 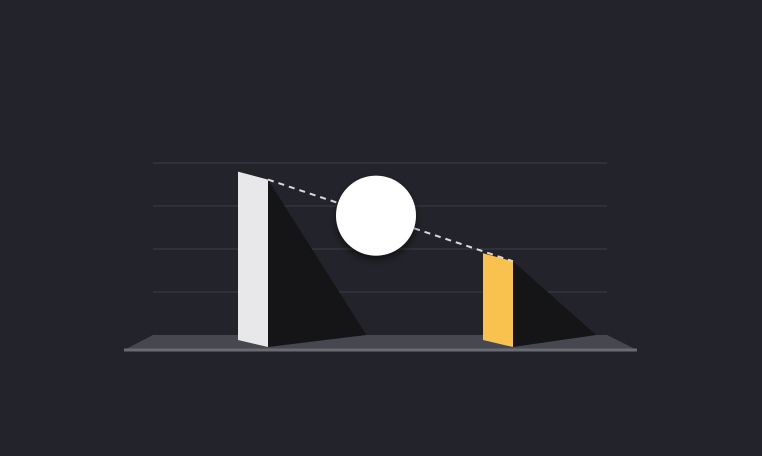 What do you see at coordinates (376, 215) in the screenshot?
I see `trend-marker` at bounding box center [376, 215].